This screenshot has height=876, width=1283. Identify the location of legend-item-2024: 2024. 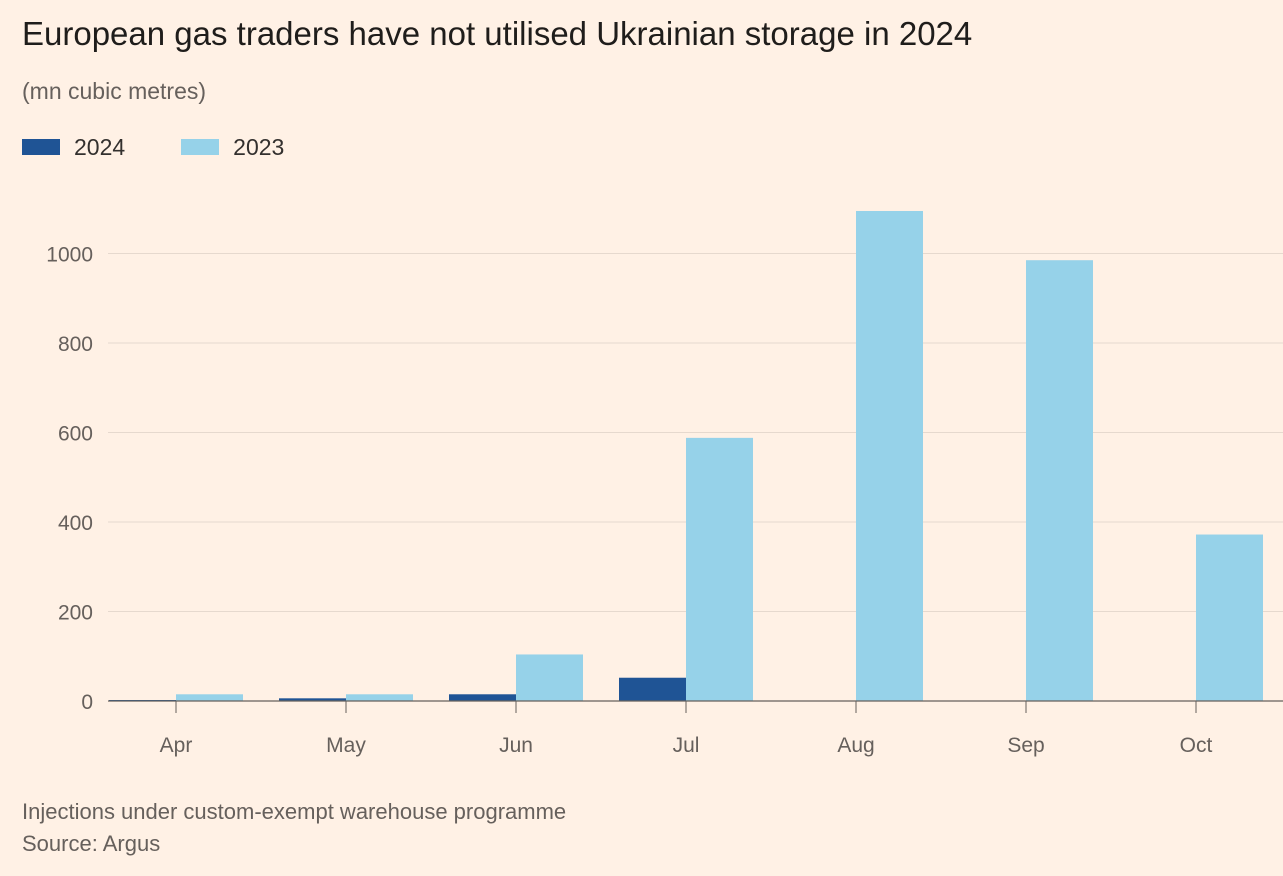
(73, 147).